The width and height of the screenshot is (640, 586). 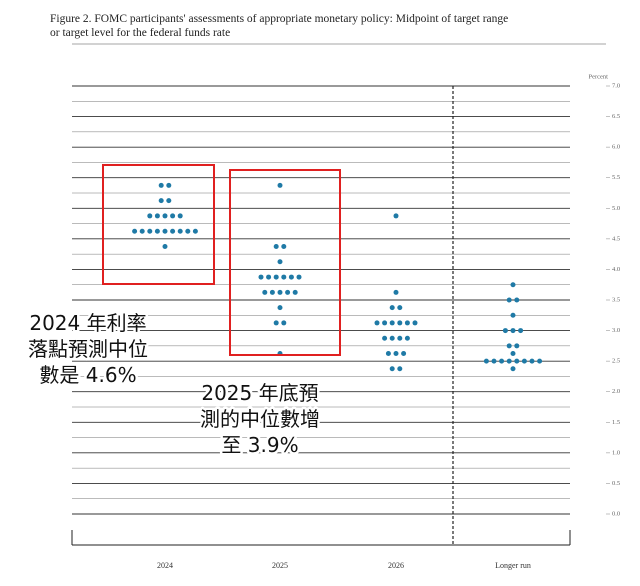 I want to click on annotation: 2024 年利率, so click(x=87, y=323).